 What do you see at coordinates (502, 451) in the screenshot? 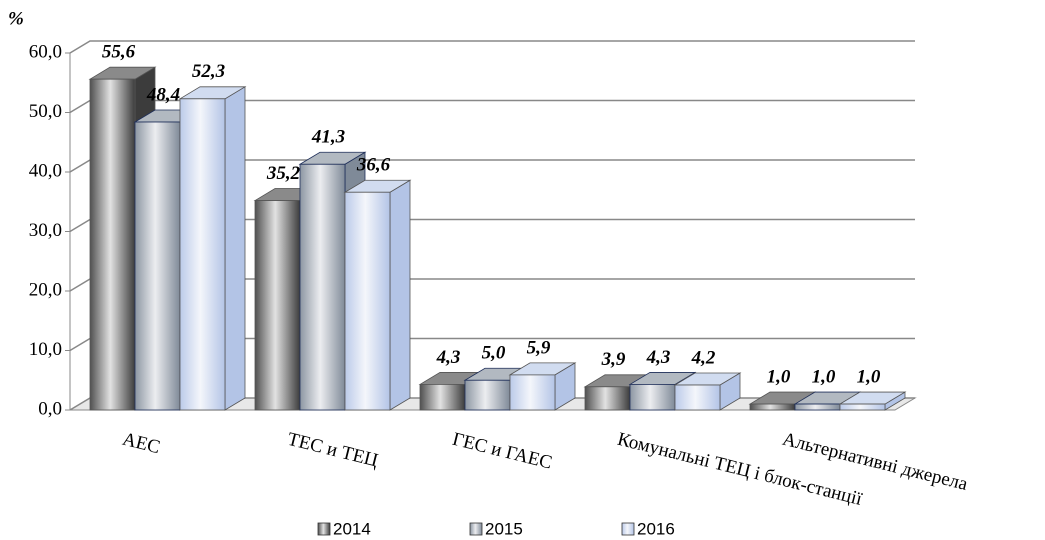
I see `x-tick-label: ГЕС и ГАЕС` at bounding box center [502, 451].